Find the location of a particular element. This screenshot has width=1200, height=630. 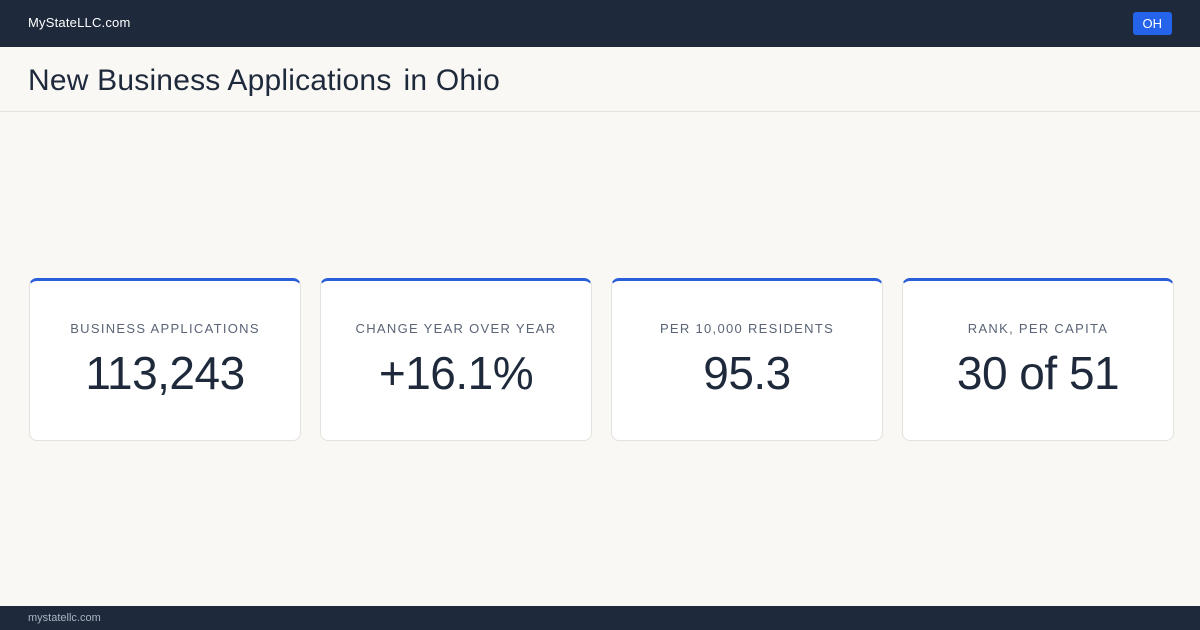

stat-value: 113,243 is located at coordinates (165, 373).